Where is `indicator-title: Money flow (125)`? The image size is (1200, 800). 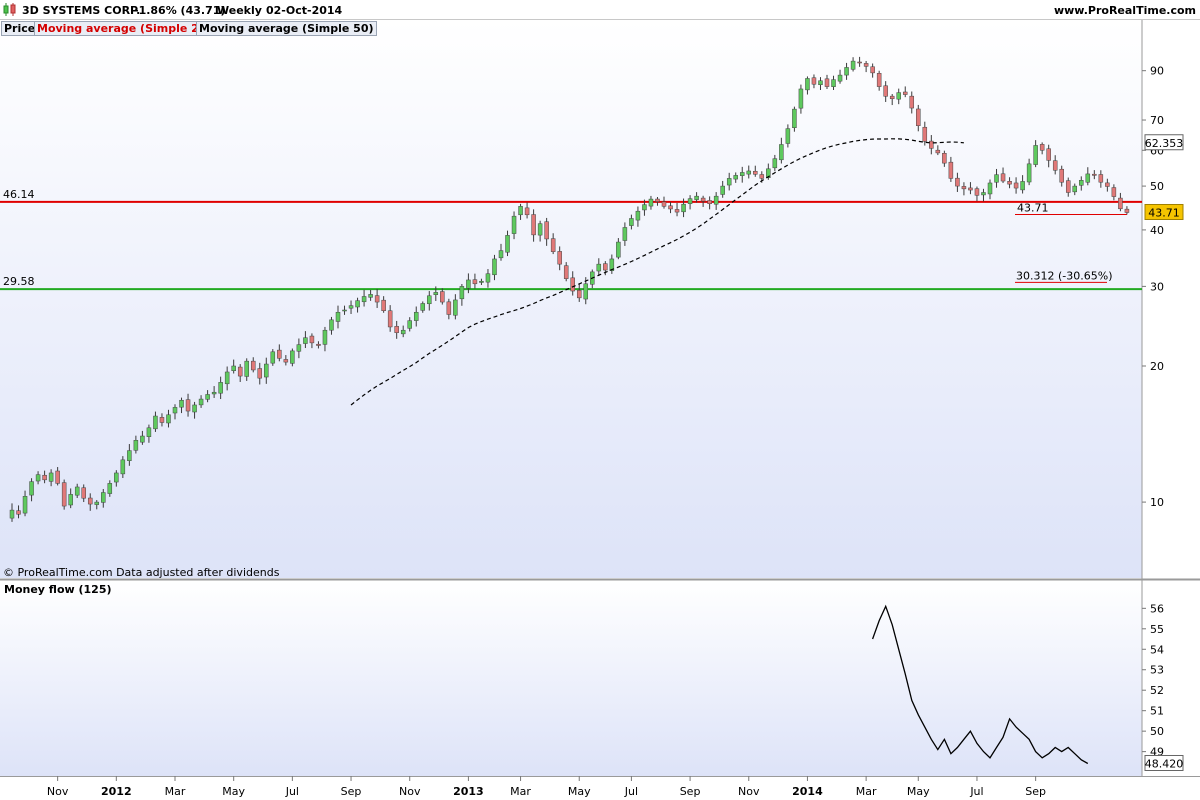
indicator-title: Money flow (125) is located at coordinates (58, 589).